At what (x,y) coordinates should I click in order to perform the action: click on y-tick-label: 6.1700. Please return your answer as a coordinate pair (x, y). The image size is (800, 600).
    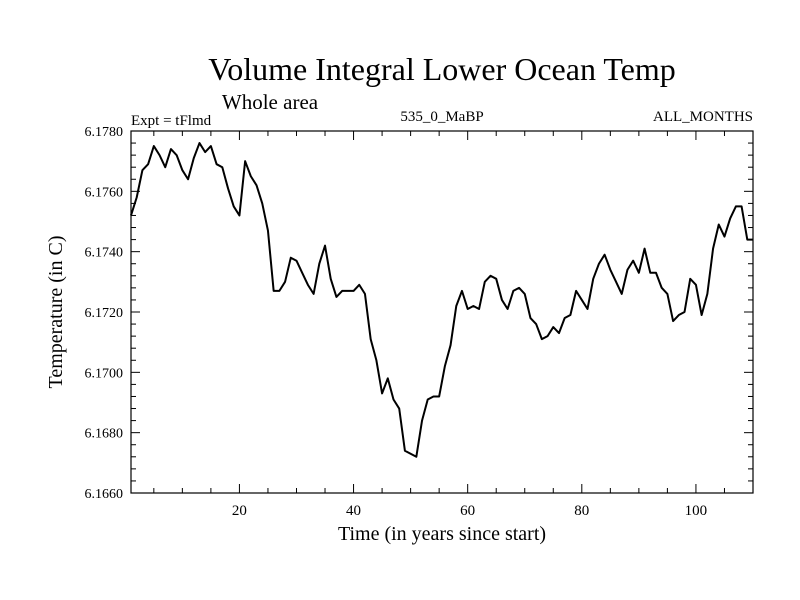
    Looking at the image, I should click on (104, 373).